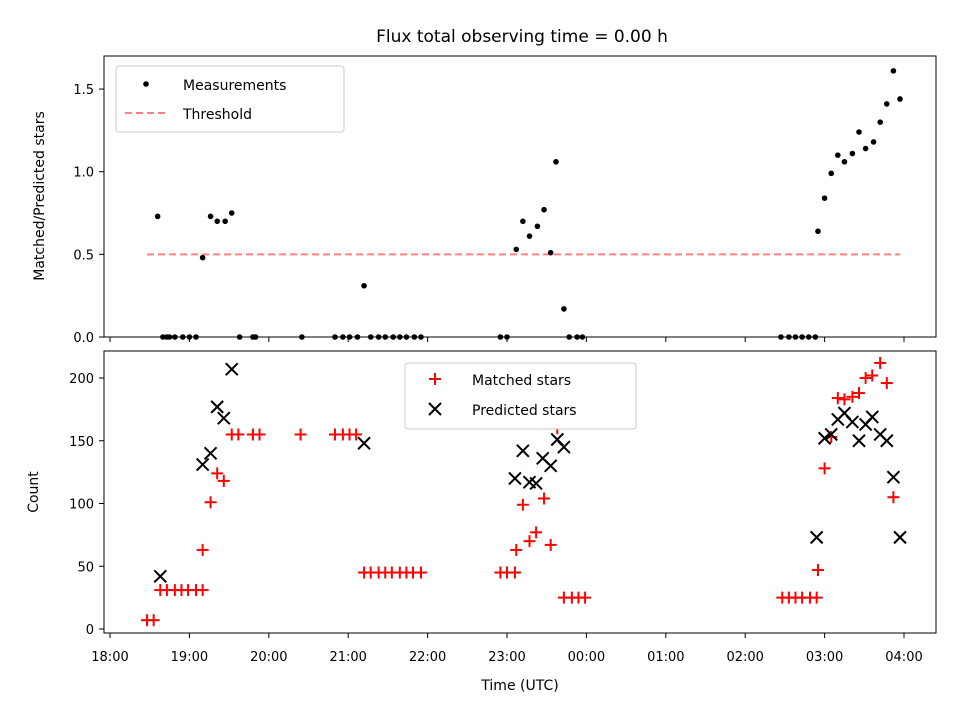  What do you see at coordinates (189, 657) in the screenshot?
I see `x-tick-label: 19:00` at bounding box center [189, 657].